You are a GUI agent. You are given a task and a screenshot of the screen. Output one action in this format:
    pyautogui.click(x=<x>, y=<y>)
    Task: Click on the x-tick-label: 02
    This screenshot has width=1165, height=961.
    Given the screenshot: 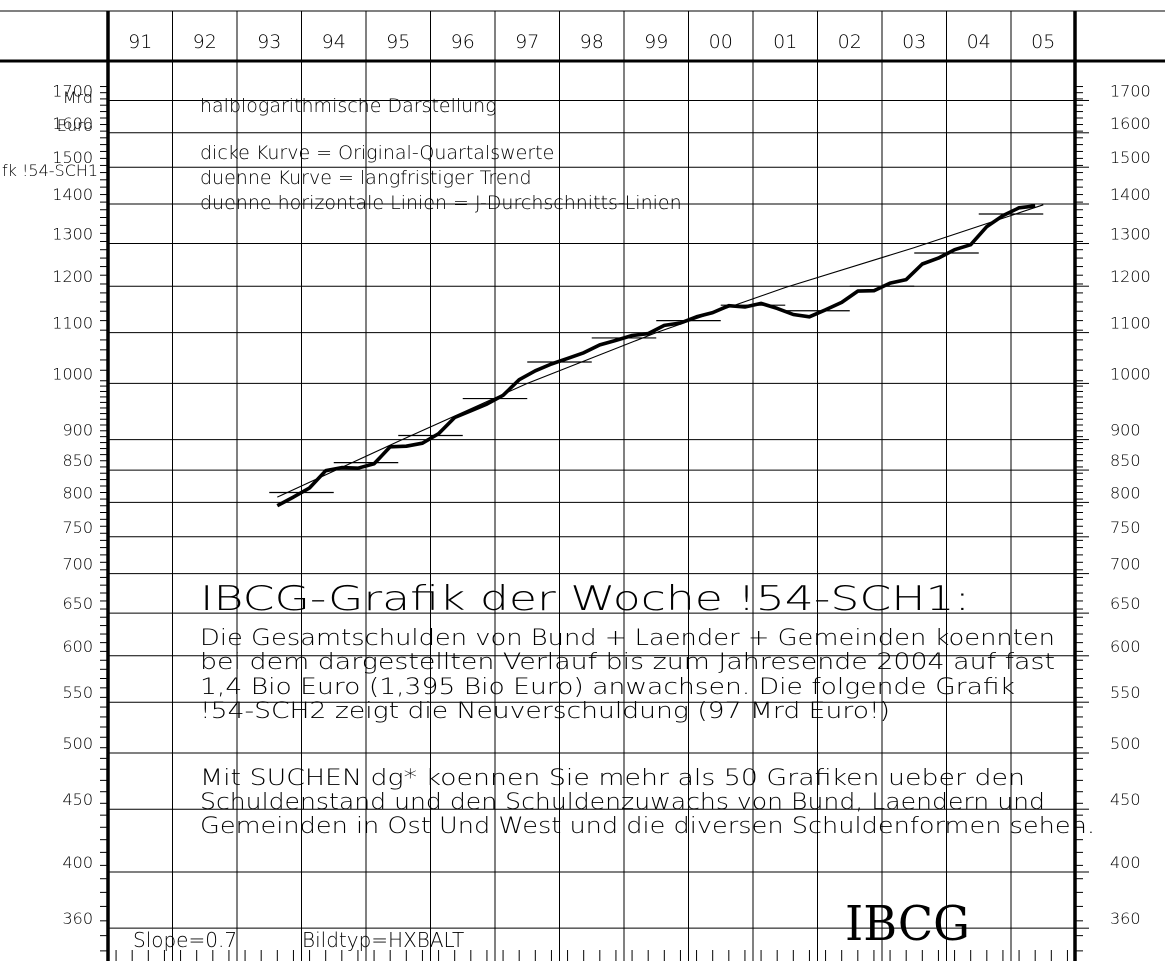 What is the action you would take?
    pyautogui.click(x=850, y=42)
    